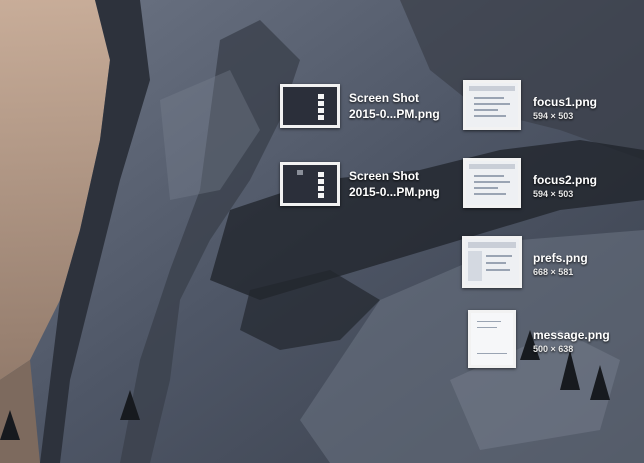 The image size is (644, 463). What do you see at coordinates (560, 258) in the screenshot?
I see `file-name: prefs.png` at bounding box center [560, 258].